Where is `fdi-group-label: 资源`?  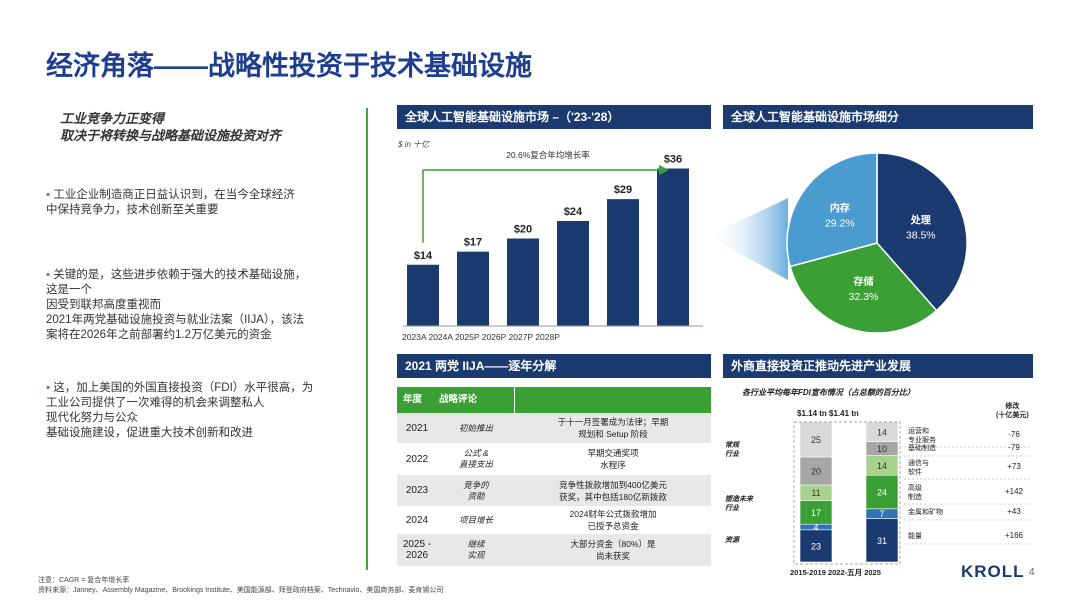
fdi-group-label: 资源 is located at coordinates (732, 540).